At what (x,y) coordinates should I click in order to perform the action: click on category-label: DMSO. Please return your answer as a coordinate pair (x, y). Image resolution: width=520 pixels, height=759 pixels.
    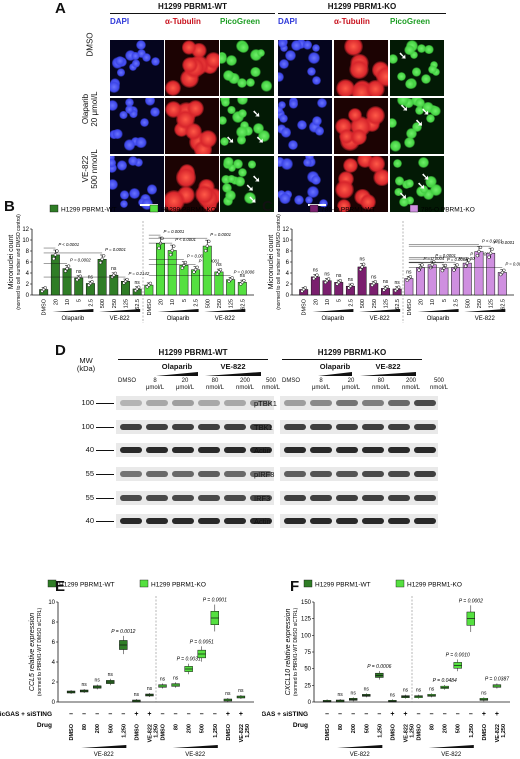
    Looking at the image, I should click on (72, 731).